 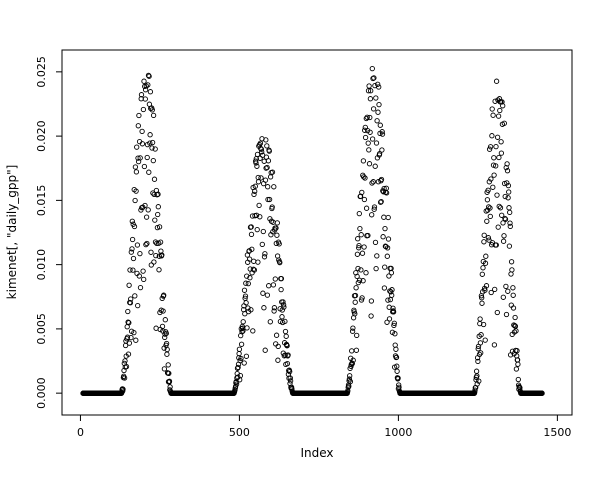 I want to click on y-axis-title: kimenet[, "daily_gpp"], so click(x=12, y=232).